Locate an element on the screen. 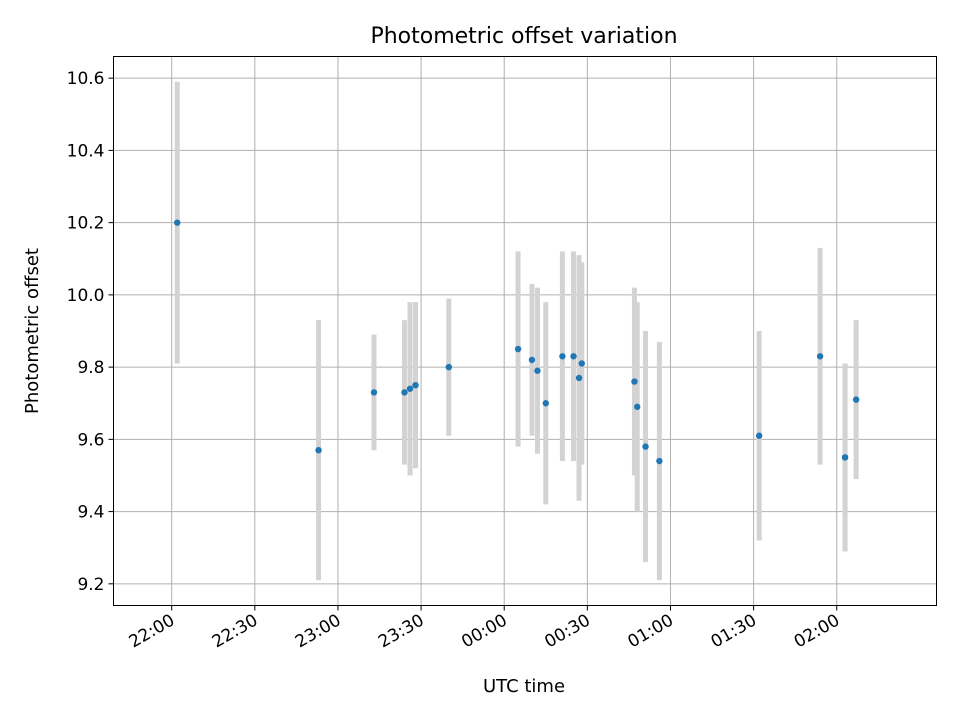 Image resolution: width=960 pixels, height=720 pixels. y-tick-label: 9.4 is located at coordinates (90, 513).